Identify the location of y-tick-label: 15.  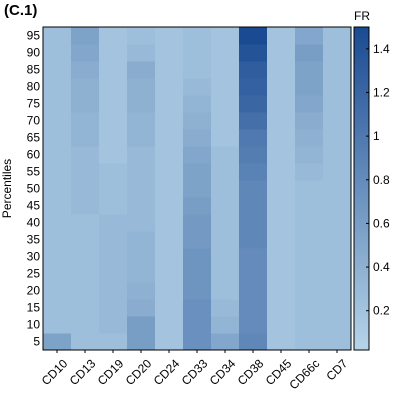
(34, 308).